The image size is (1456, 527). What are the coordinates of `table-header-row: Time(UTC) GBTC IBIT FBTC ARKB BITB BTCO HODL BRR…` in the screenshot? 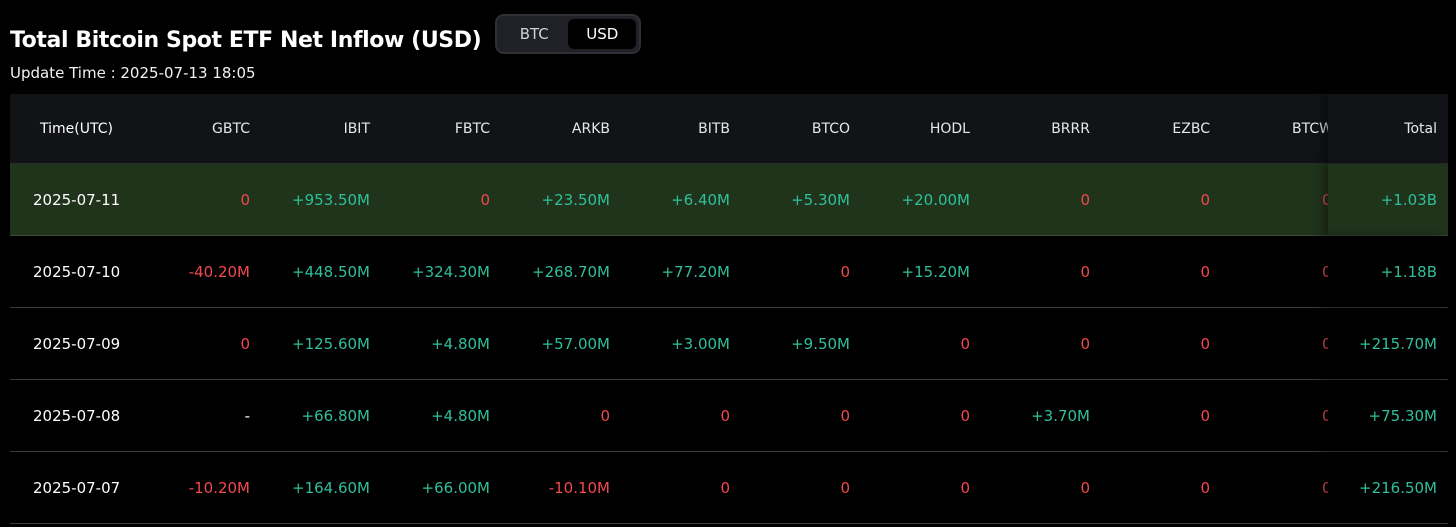 It's located at (729, 129).